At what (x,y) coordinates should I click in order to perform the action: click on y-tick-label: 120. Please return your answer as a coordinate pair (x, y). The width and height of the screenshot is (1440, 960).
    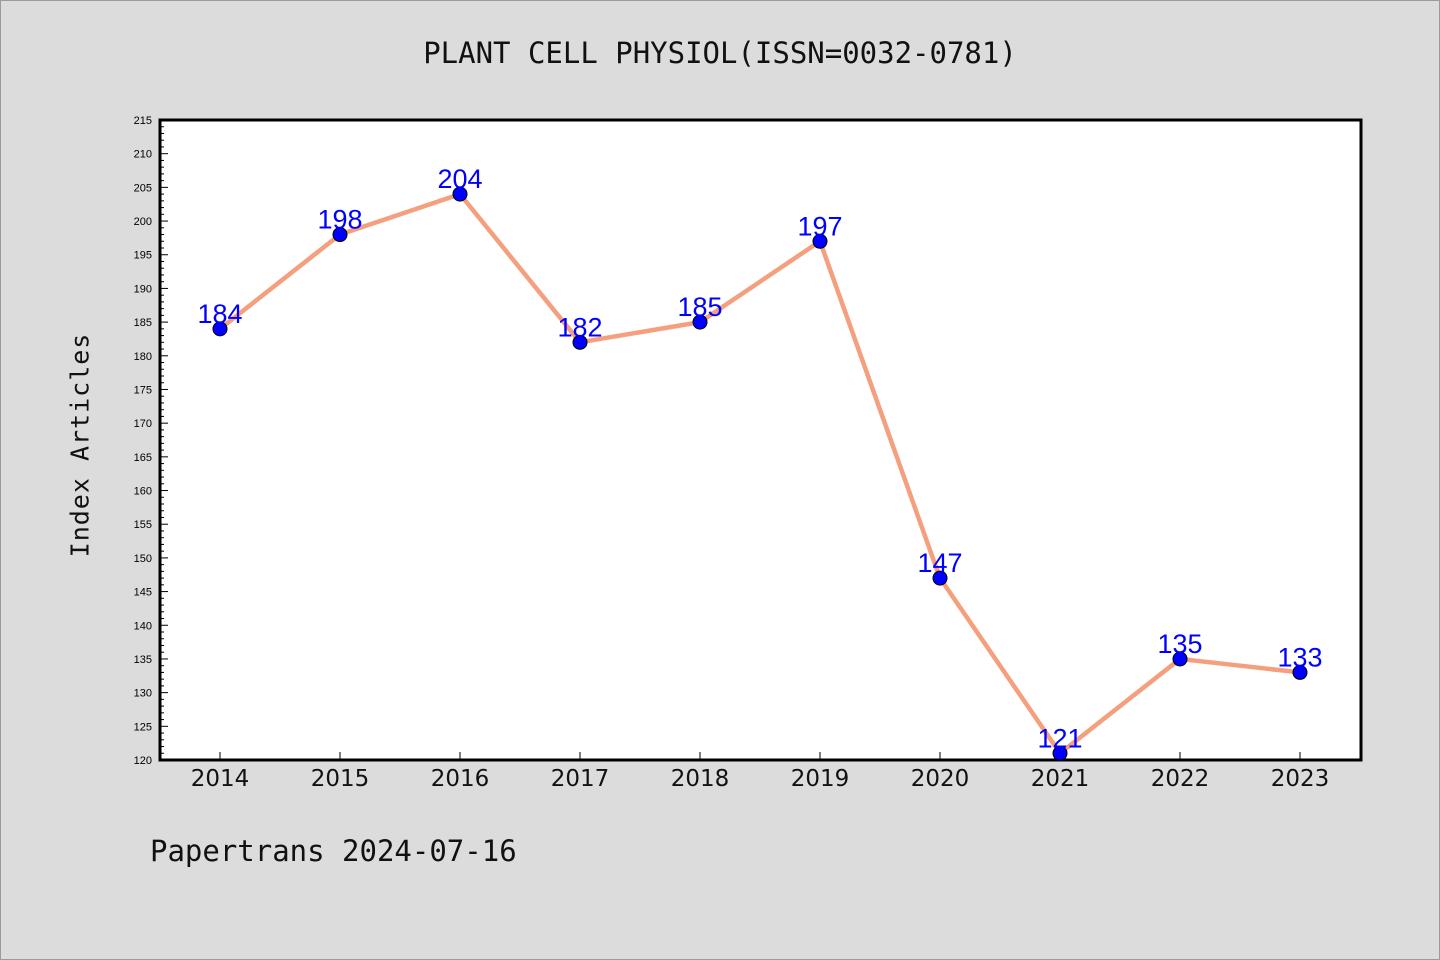
    Looking at the image, I should click on (143, 761).